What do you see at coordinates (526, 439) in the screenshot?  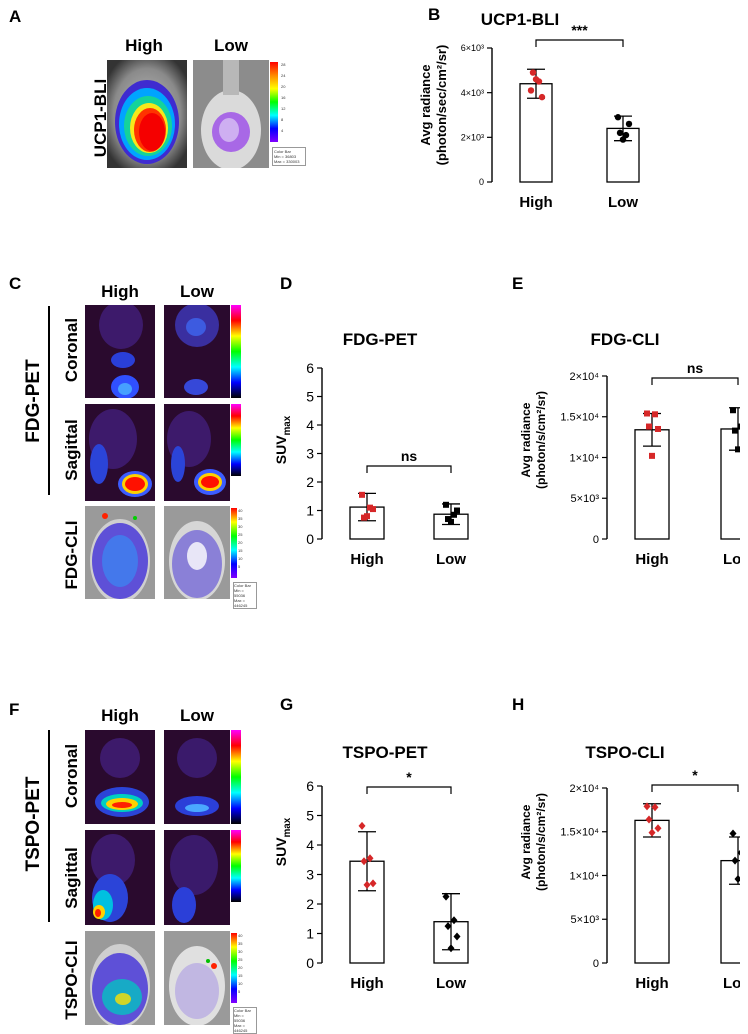 I see `y-axis-label: Avg radiance` at bounding box center [526, 439].